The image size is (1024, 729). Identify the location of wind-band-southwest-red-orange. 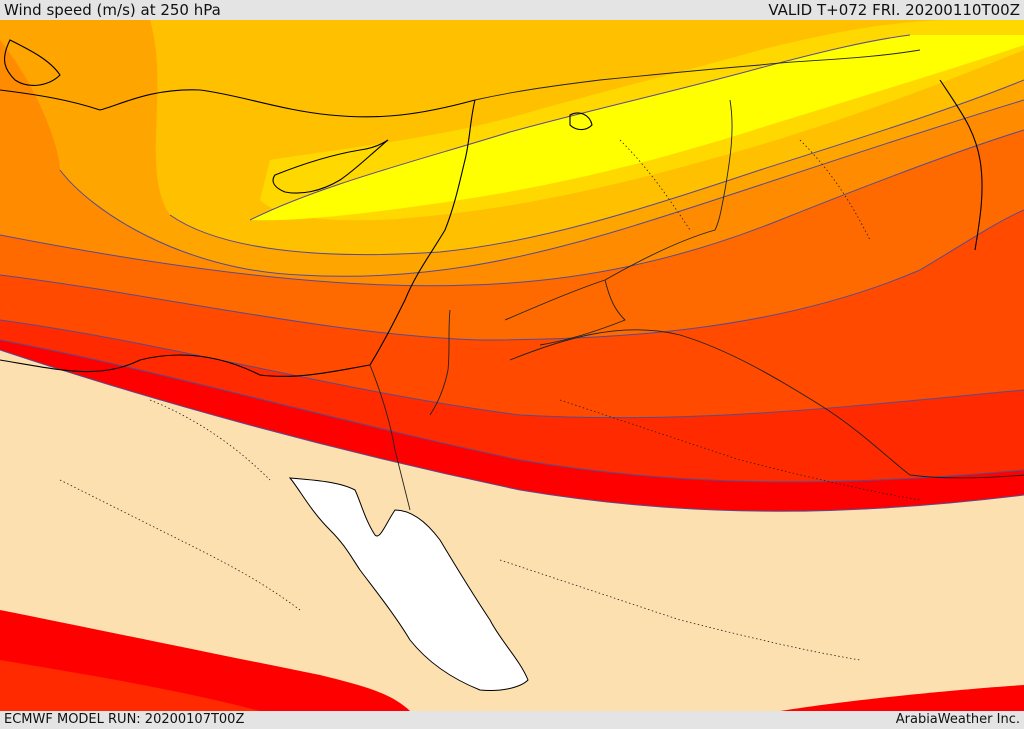
(130, 685).